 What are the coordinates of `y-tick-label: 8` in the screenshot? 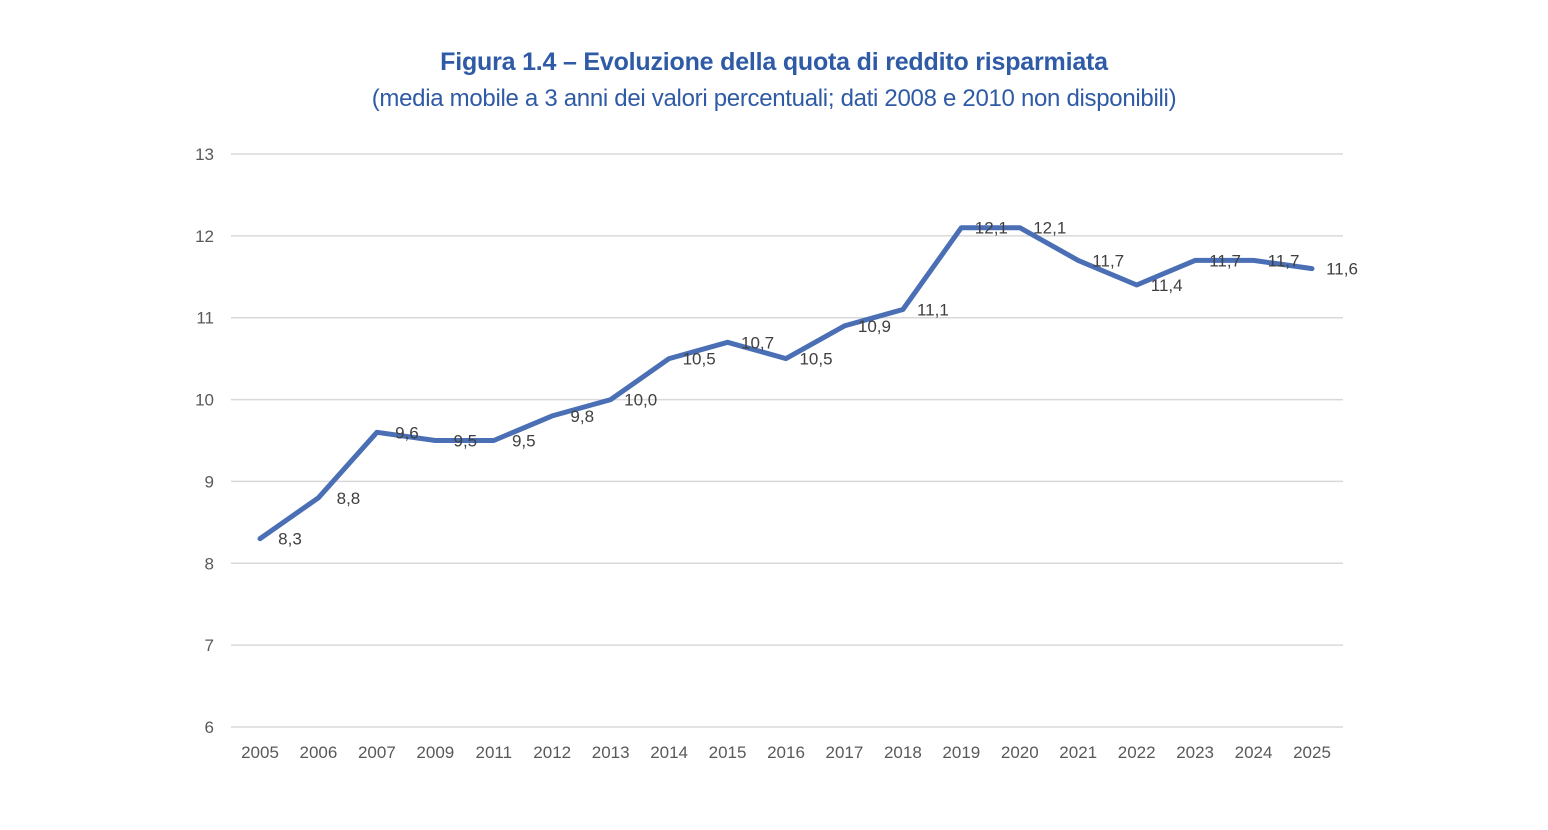 It's located at (209, 563).